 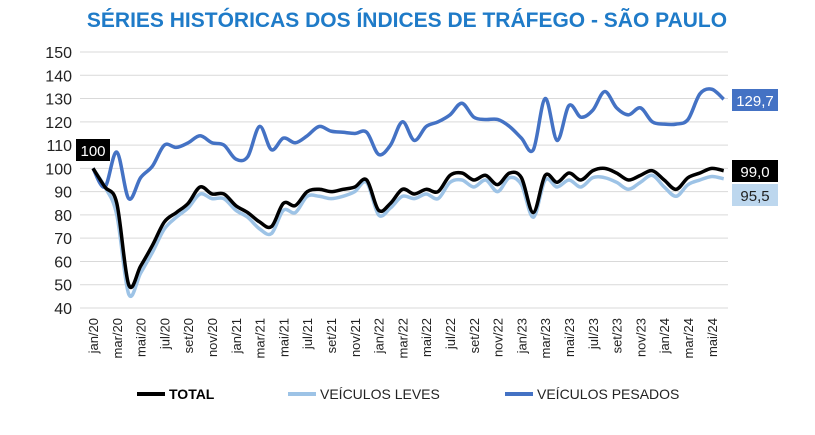 I want to click on start-label-box, so click(x=93, y=150).